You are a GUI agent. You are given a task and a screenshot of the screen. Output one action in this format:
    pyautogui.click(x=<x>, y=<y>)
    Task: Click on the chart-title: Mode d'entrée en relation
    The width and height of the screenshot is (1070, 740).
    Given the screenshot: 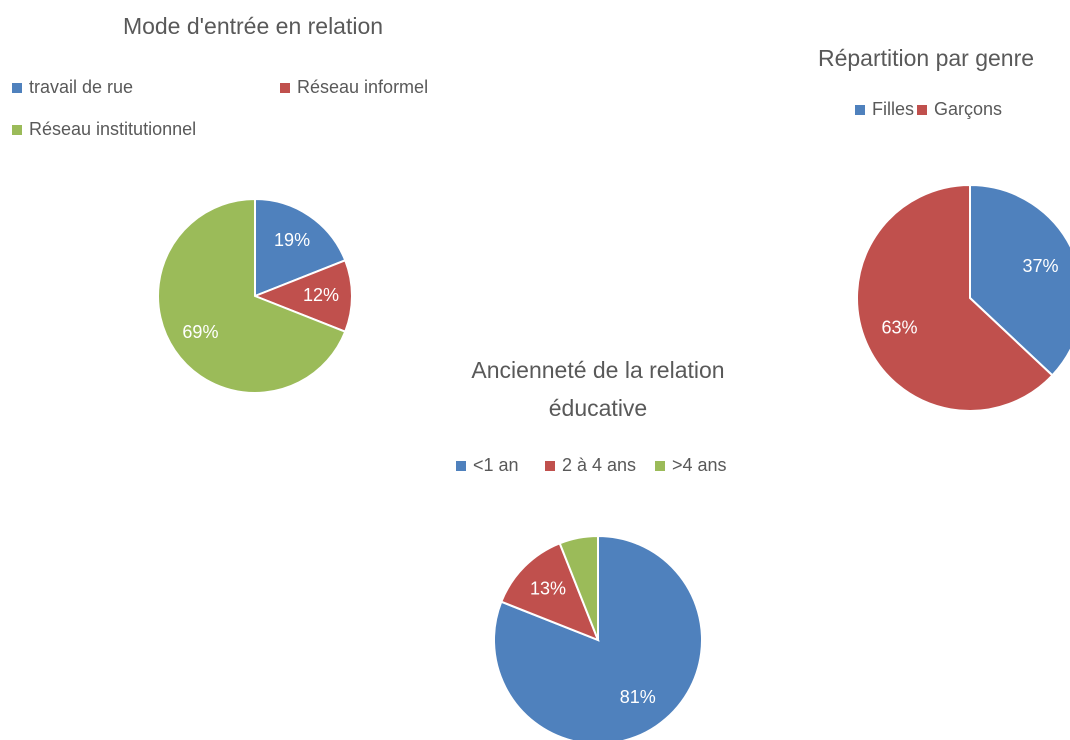 What is the action you would take?
    pyautogui.click(x=253, y=26)
    